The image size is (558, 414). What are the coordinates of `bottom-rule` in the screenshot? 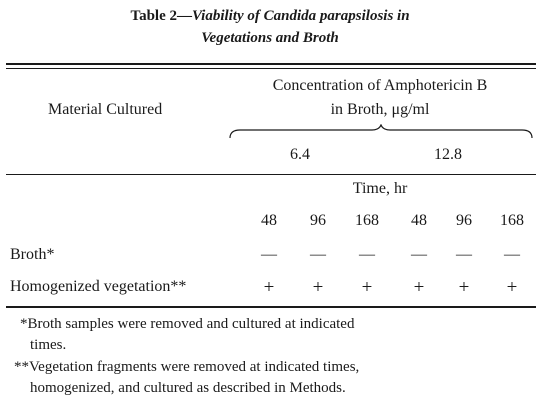 It's located at (271, 307).